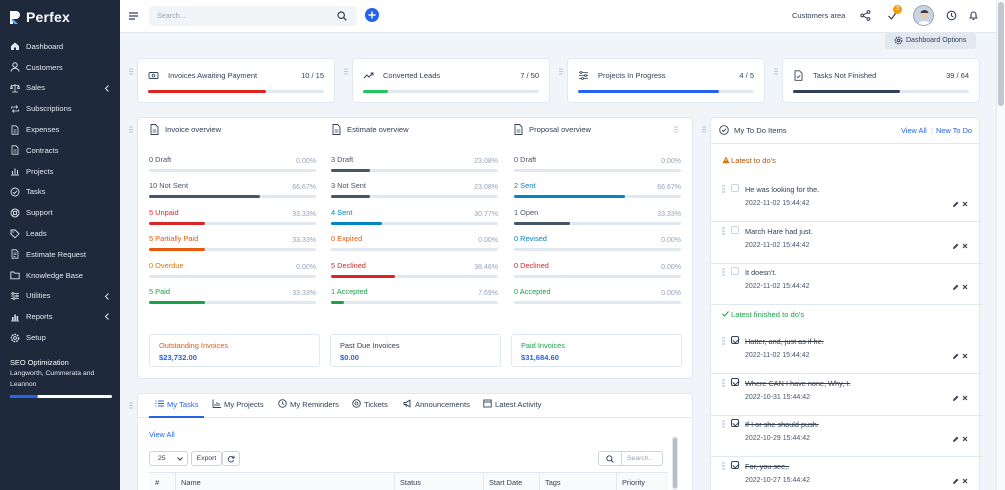  I want to click on stat-card: Projects In Progress 4 / 5, so click(666, 80).